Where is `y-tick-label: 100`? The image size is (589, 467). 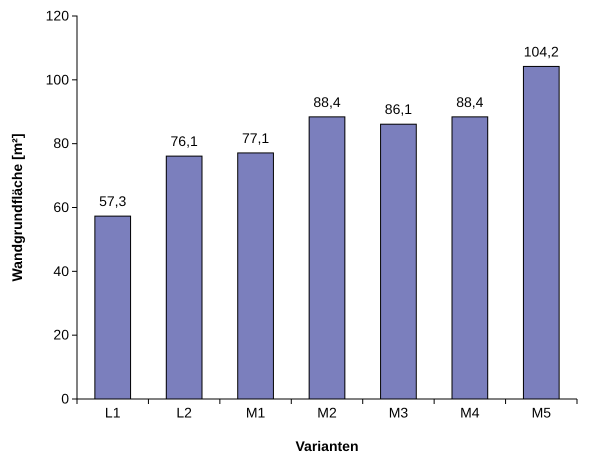 y-tick-label: 100 is located at coordinates (58, 79).